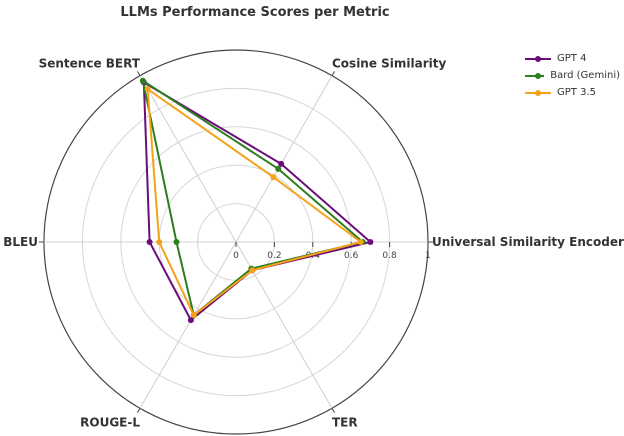 This screenshot has height=436, width=624. What do you see at coordinates (345, 422) in the screenshot?
I see `axis-label: TER` at bounding box center [345, 422].